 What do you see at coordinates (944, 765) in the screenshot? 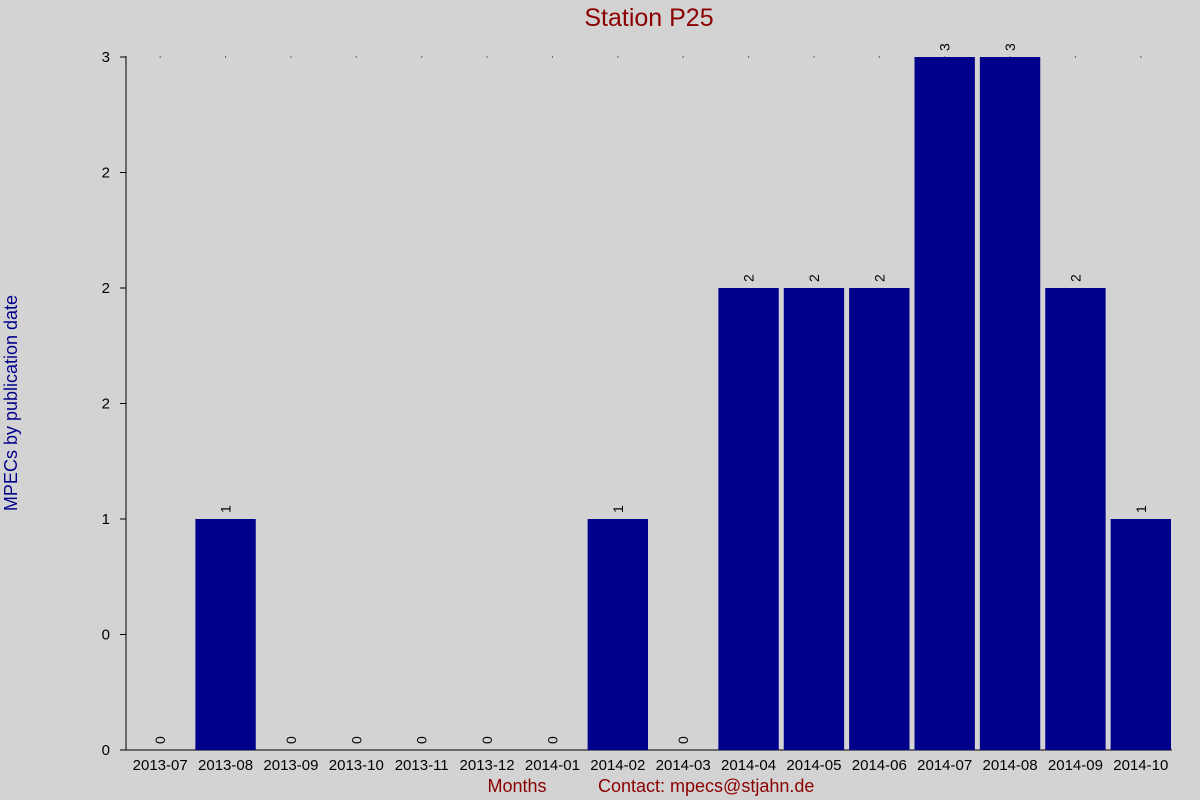
I see `x-tick-label: 2014-07` at bounding box center [944, 765].